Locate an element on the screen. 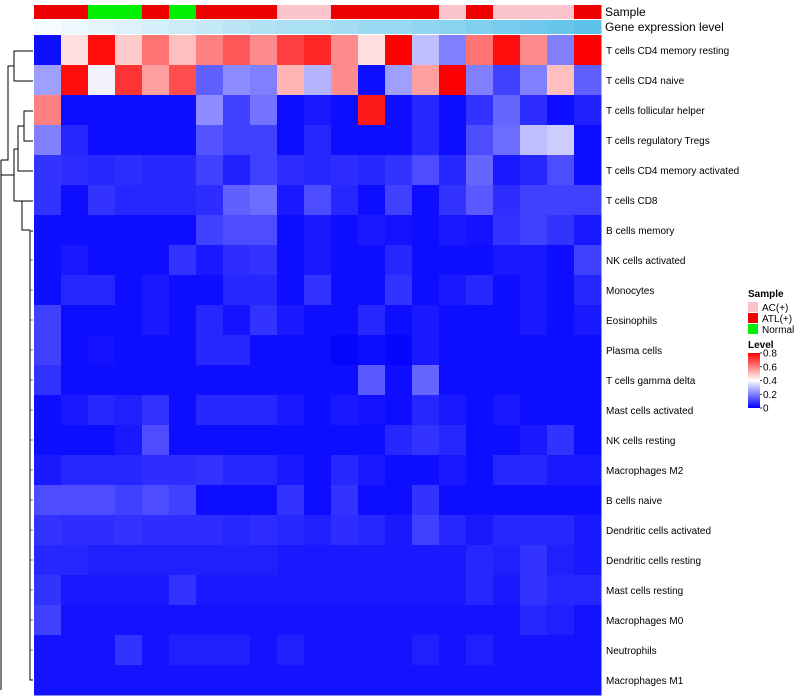  row-label: Macrophages M1 is located at coordinates (645, 681).